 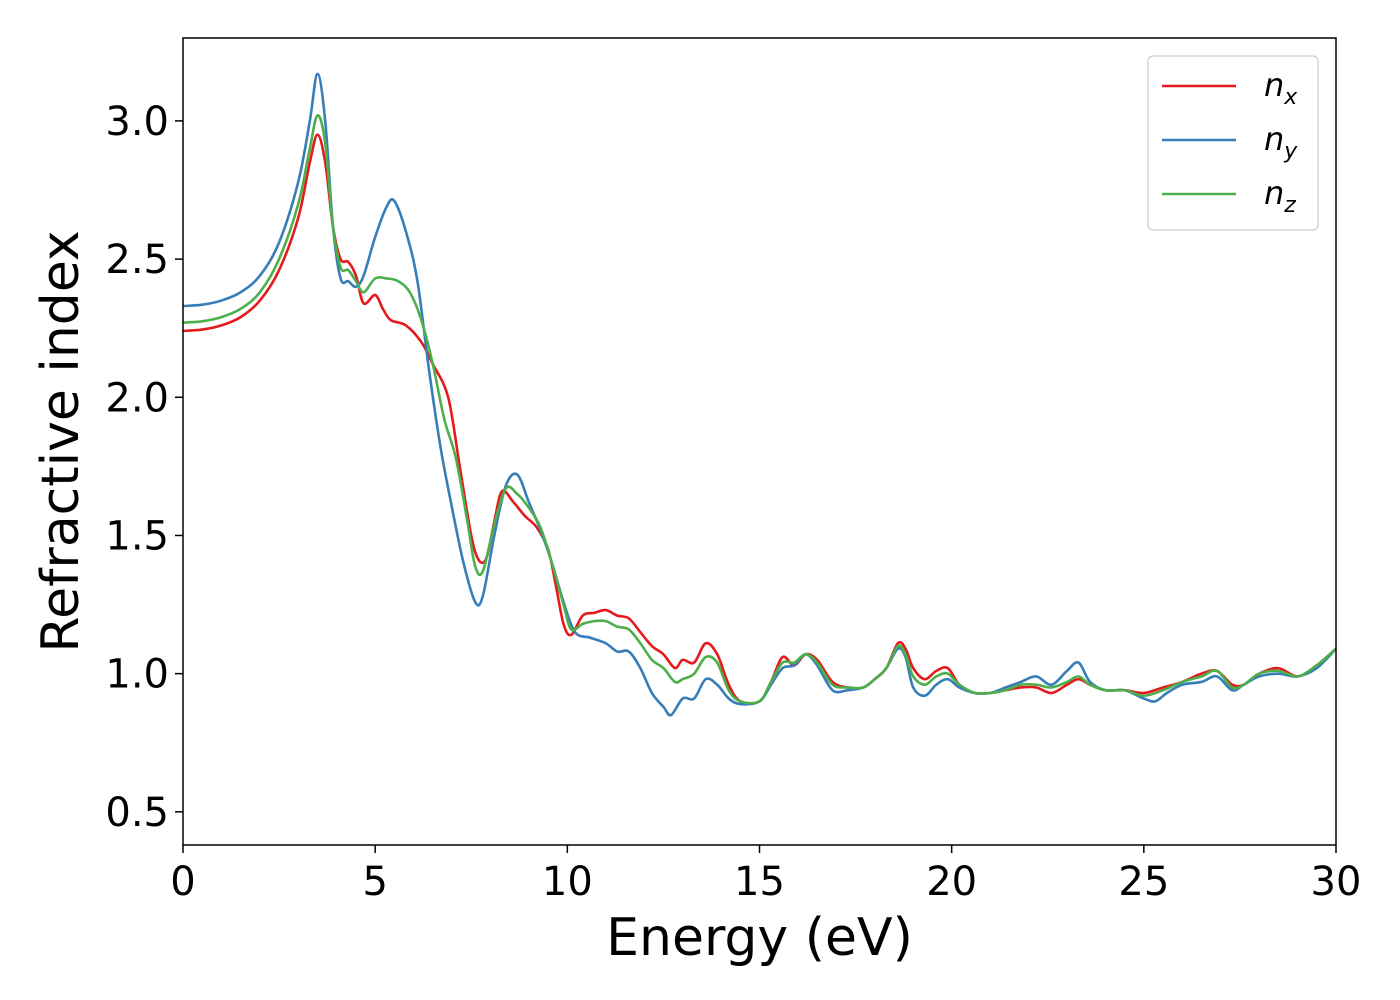 I want to click on legend-label-z: nz, so click(x=1280, y=196).